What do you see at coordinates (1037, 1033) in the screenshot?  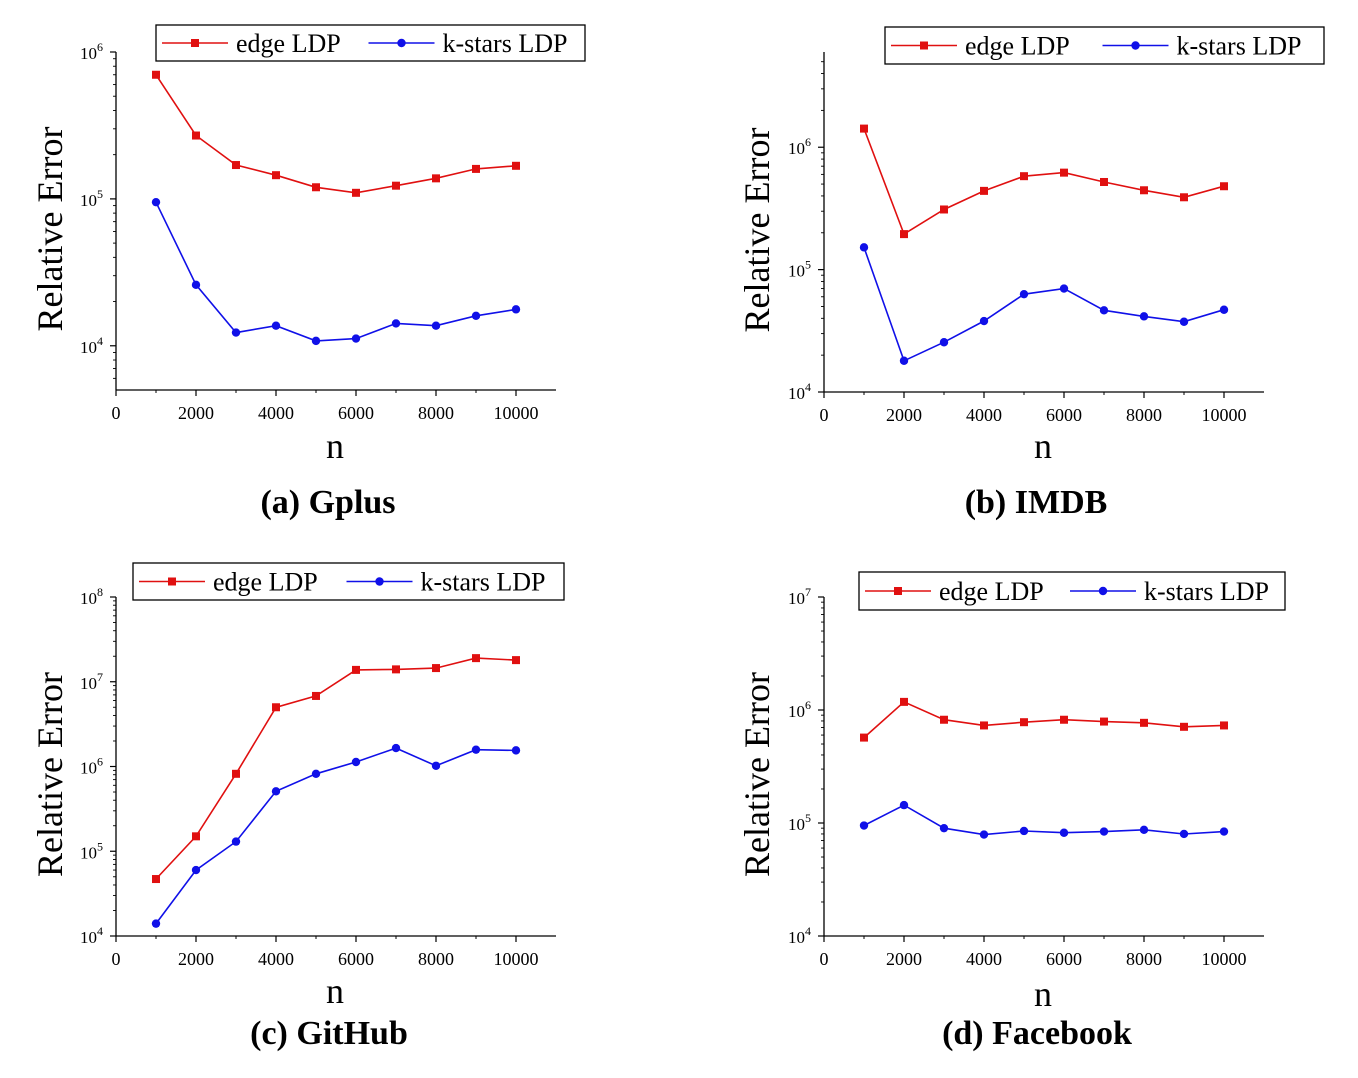 I see `panel-caption: (d) Facebook` at bounding box center [1037, 1033].